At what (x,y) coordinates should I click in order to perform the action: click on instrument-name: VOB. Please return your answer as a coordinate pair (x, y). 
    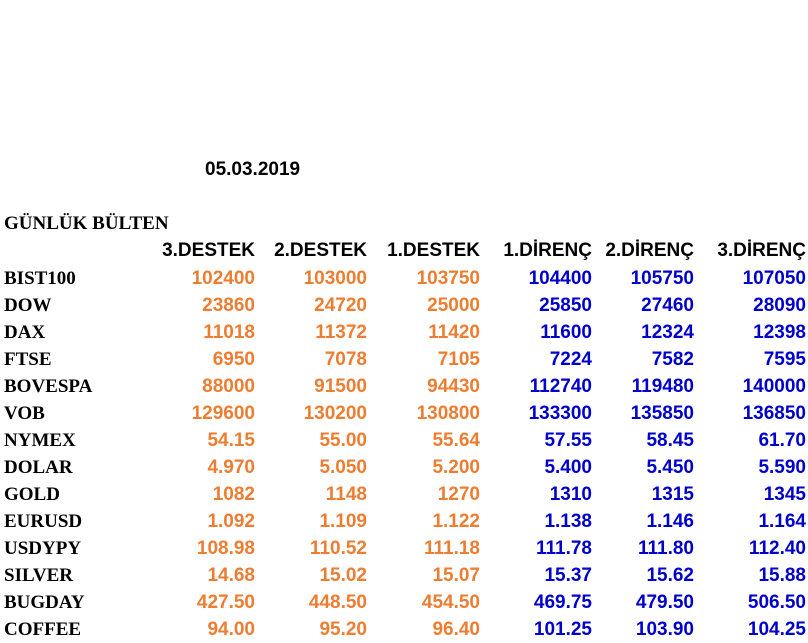
    Looking at the image, I should click on (24, 413).